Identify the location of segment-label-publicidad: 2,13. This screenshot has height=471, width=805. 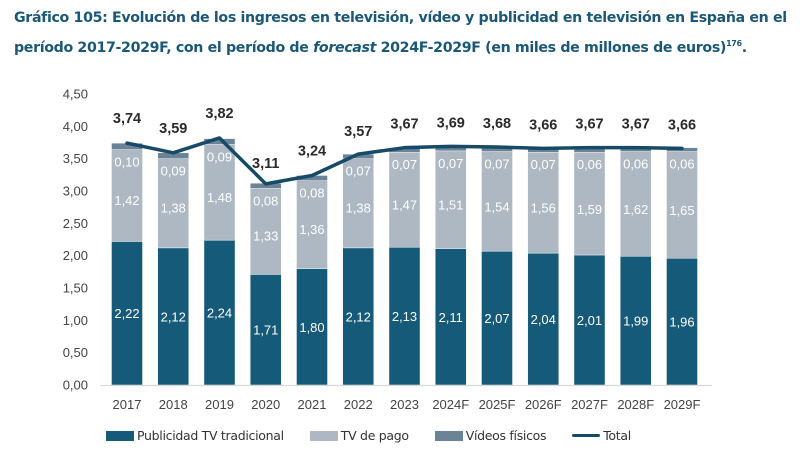
(404, 316).